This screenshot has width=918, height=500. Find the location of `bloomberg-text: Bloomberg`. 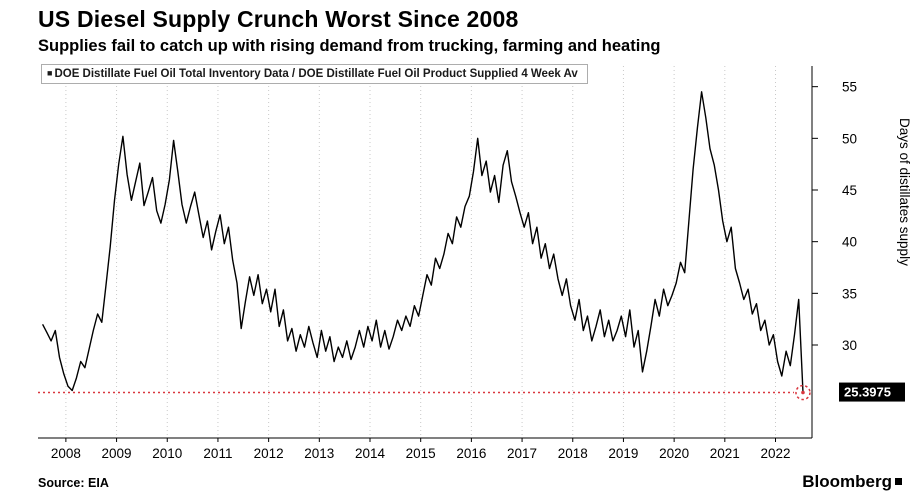

bloomberg-text: Bloomberg is located at coordinates (847, 481).